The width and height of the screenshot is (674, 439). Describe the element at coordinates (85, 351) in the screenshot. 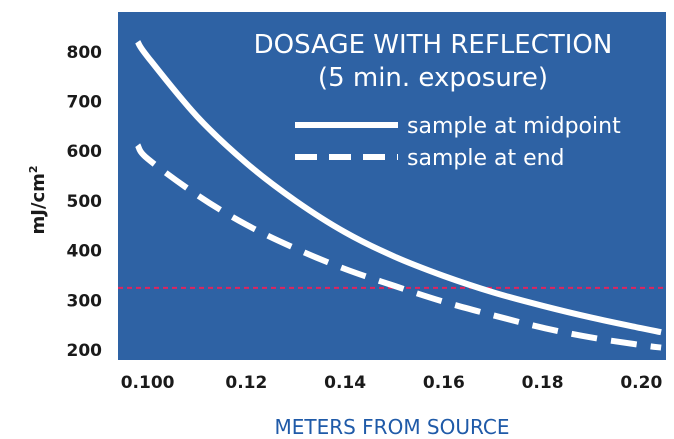

I see `y-tick-label: 200` at that location.